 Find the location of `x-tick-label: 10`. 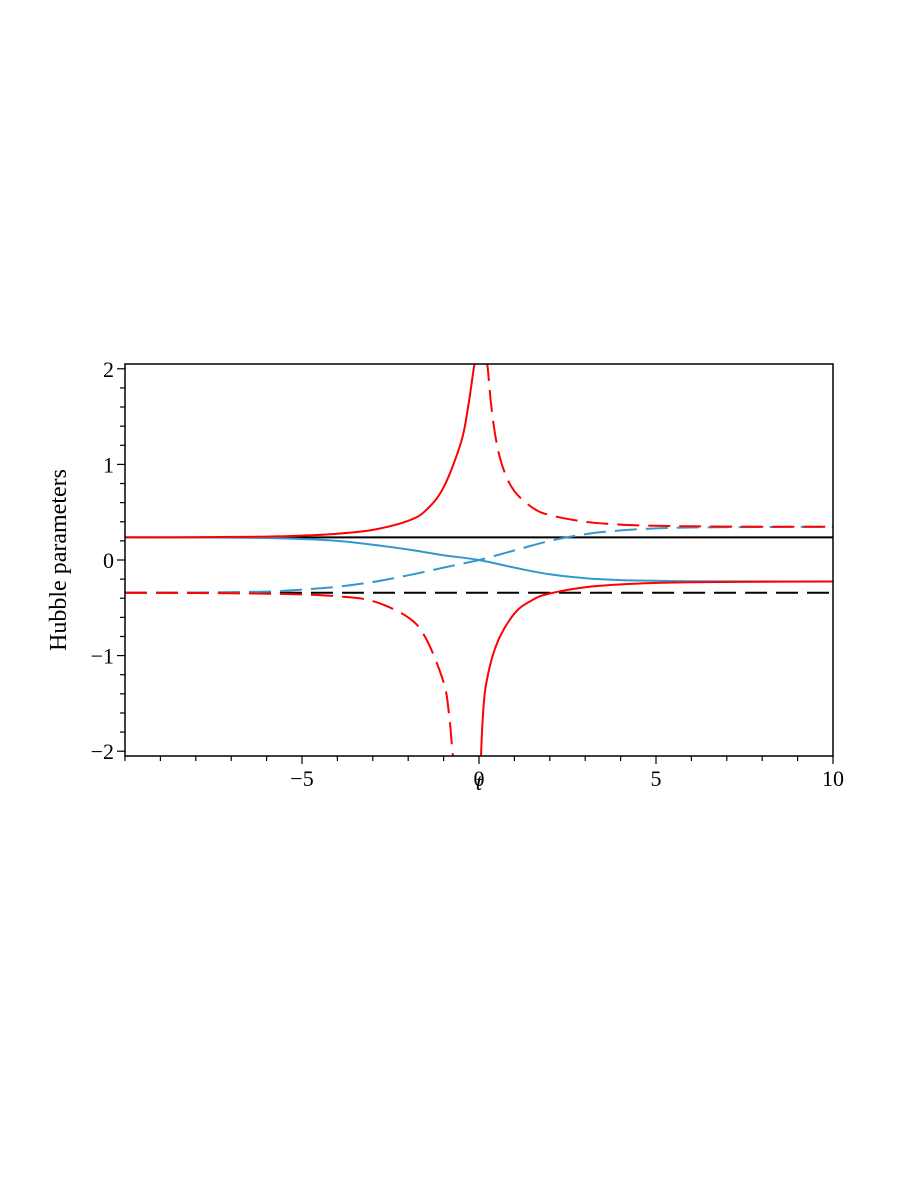

x-tick-label: 10 is located at coordinates (833, 778).